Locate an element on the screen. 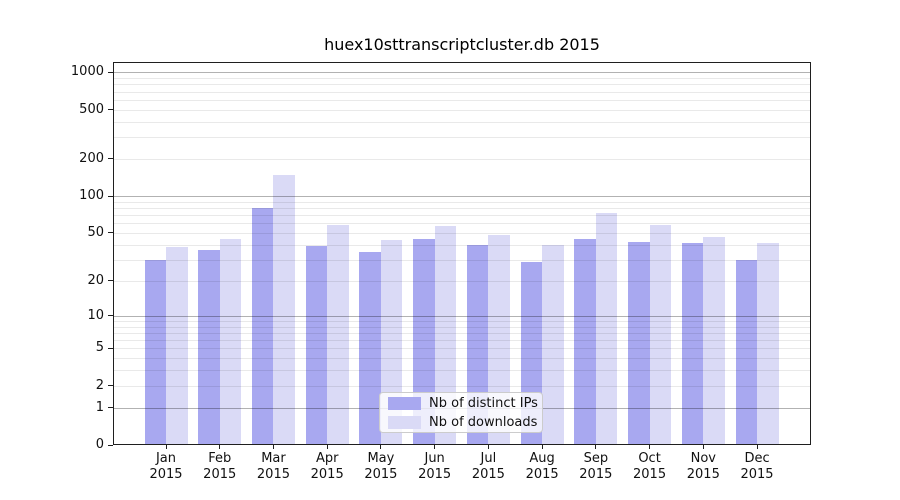 This screenshot has width=900, height=500. bar-distinct-ips-oct is located at coordinates (639, 343).